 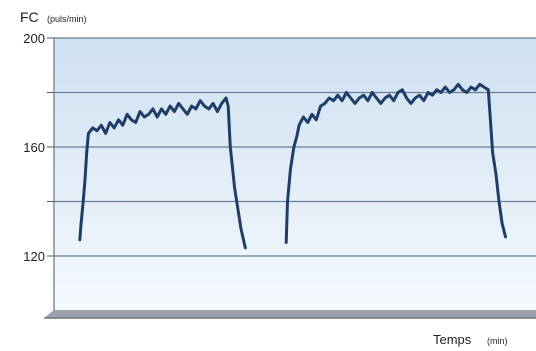 I want to click on y-axis-label: FC, so click(x=29, y=17).